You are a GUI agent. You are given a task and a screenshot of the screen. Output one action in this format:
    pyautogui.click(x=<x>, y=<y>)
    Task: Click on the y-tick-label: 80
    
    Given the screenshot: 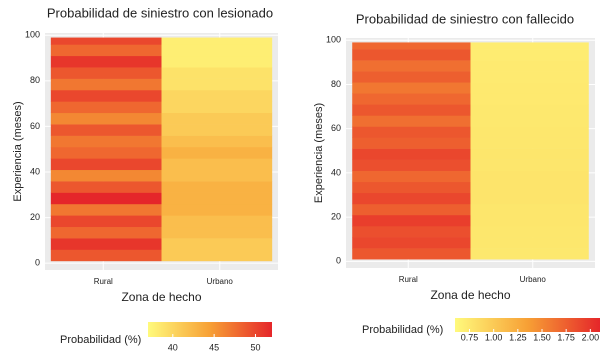 What is the action you would take?
    pyautogui.click(x=35, y=80)
    